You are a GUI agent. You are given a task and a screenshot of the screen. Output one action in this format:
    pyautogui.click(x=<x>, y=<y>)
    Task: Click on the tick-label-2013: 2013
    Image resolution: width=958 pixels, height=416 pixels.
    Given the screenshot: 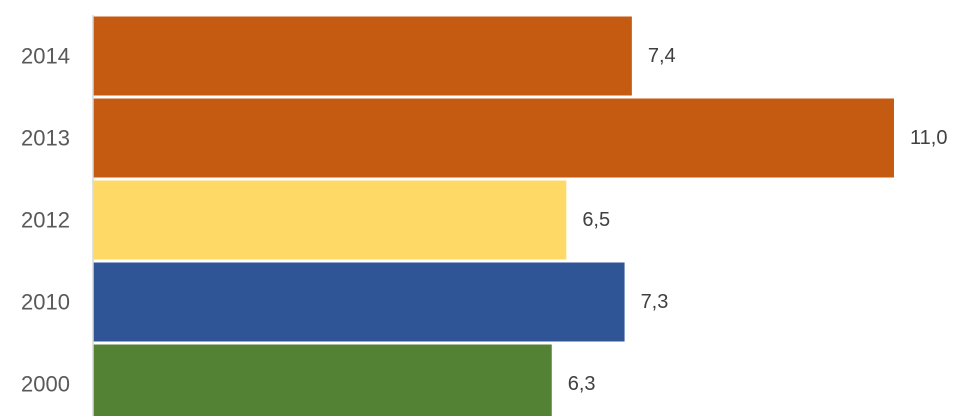 What is the action you would take?
    pyautogui.click(x=45, y=138)
    